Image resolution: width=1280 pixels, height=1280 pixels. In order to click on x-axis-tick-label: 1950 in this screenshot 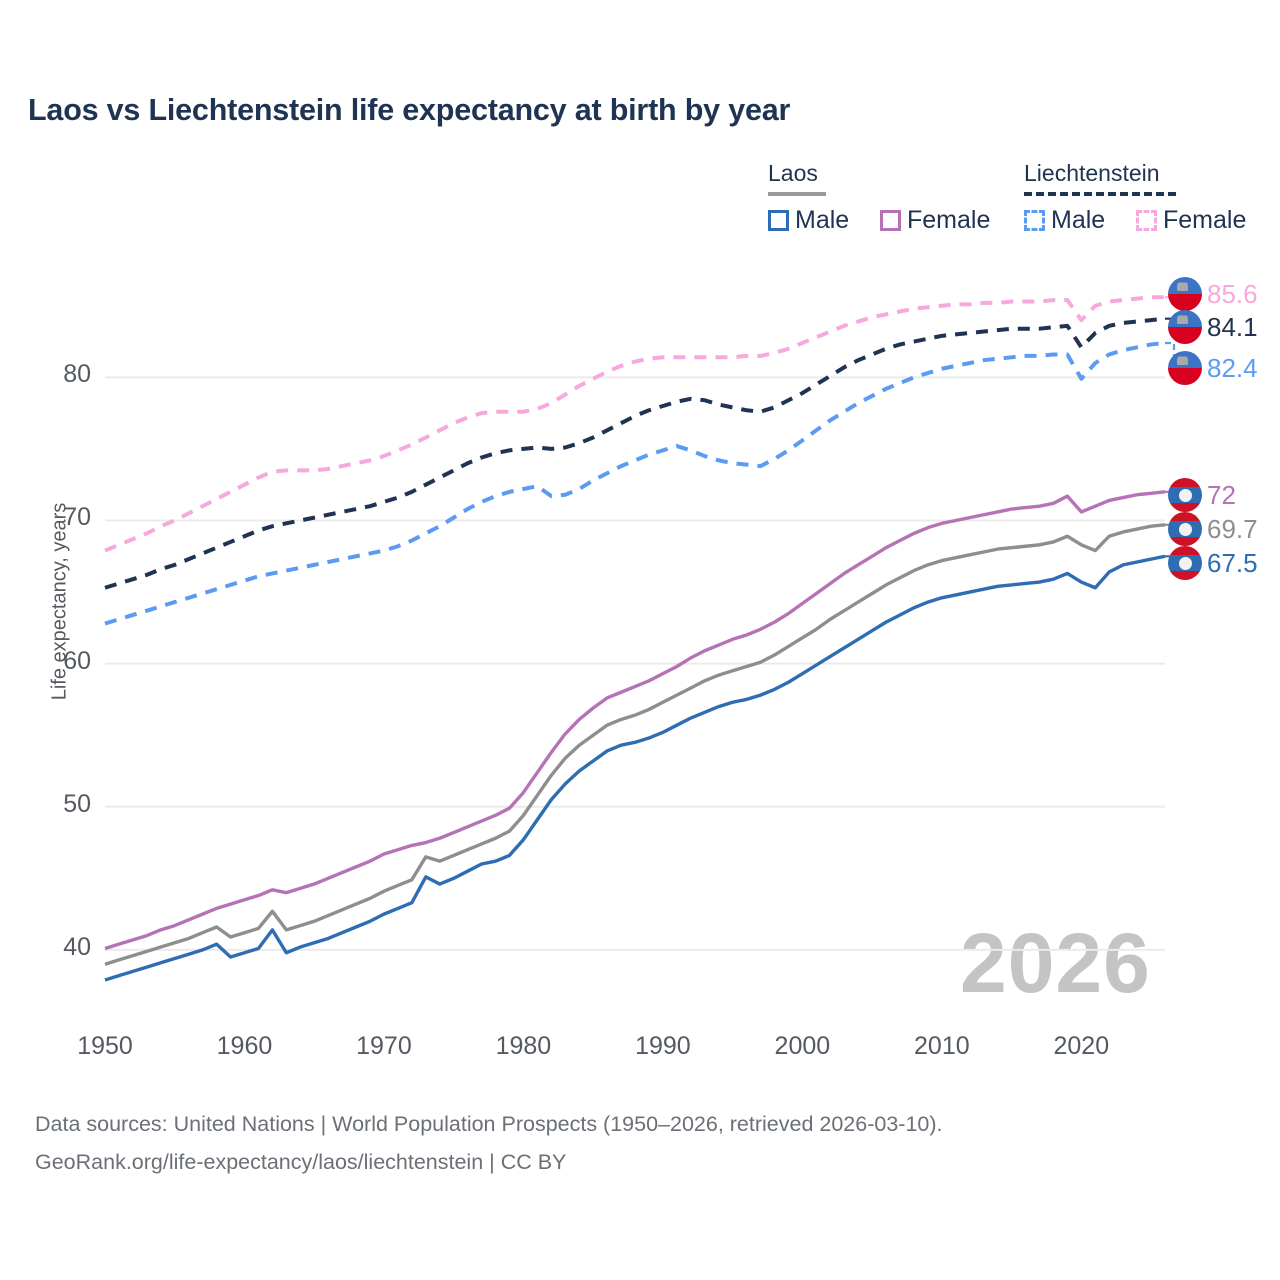, I will do `click(105, 1046)`.